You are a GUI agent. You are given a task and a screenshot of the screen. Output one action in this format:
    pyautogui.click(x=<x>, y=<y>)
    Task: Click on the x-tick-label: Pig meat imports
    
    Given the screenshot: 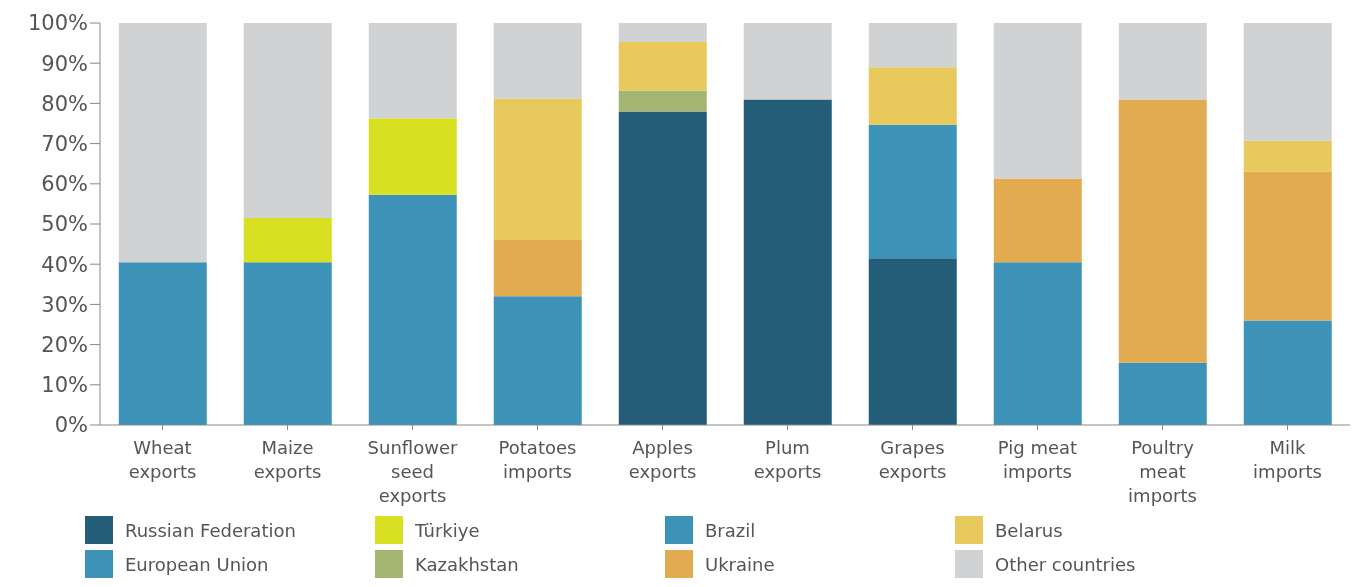 What is the action you would take?
    pyautogui.click(x=1037, y=459)
    